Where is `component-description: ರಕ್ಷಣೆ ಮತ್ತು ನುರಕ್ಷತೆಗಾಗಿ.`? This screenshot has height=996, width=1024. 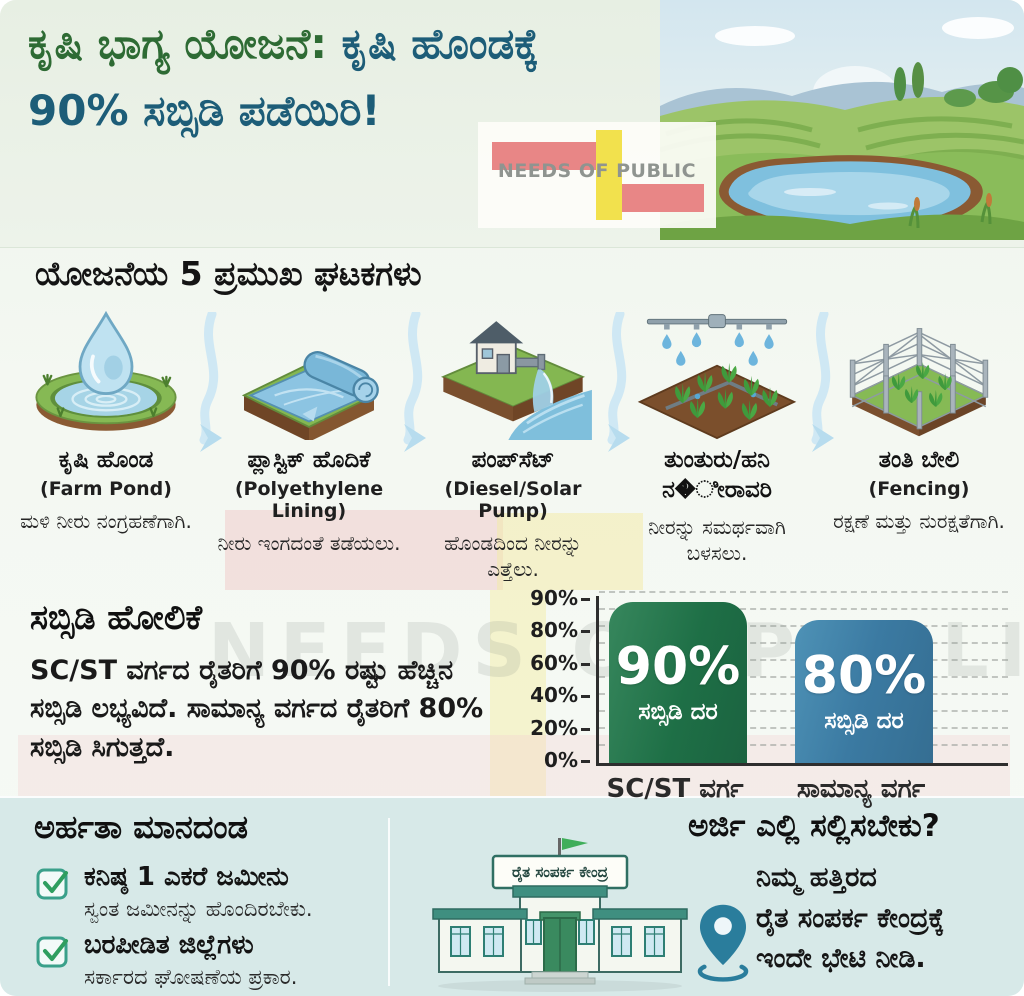 component-description: ರಕ್ಷಣೆ ಮತ್ತು ನುರಕ್ಷತೆಗಾಗಿ. is located at coordinates (919, 520).